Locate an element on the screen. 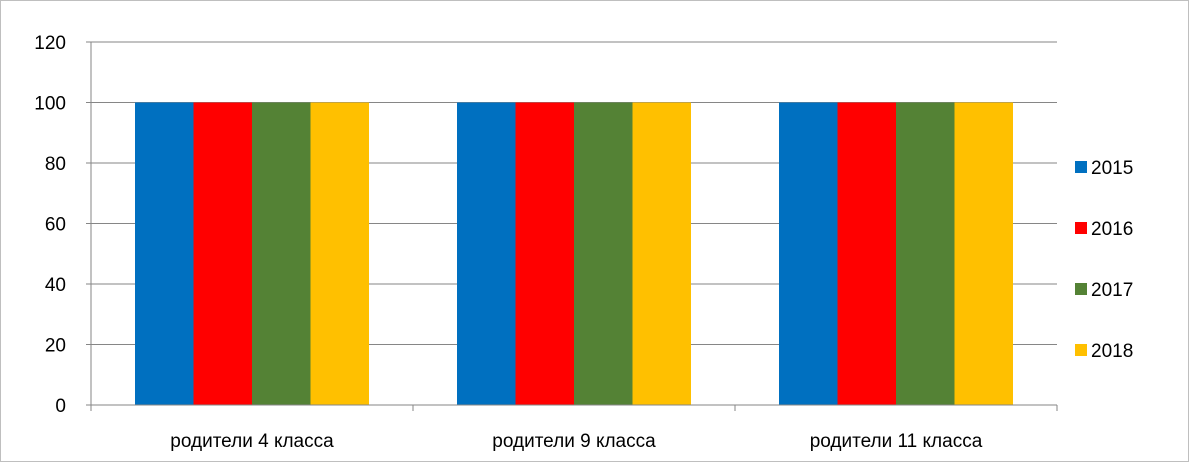 This screenshot has width=1189, height=463. y-tick-label: 120 is located at coordinates (50, 43).